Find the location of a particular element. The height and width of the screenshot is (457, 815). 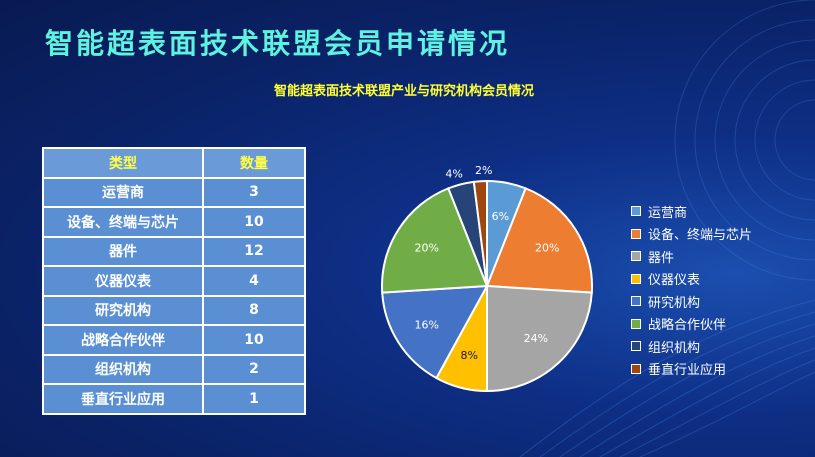

table-cell-count: 4 is located at coordinates (254, 281).